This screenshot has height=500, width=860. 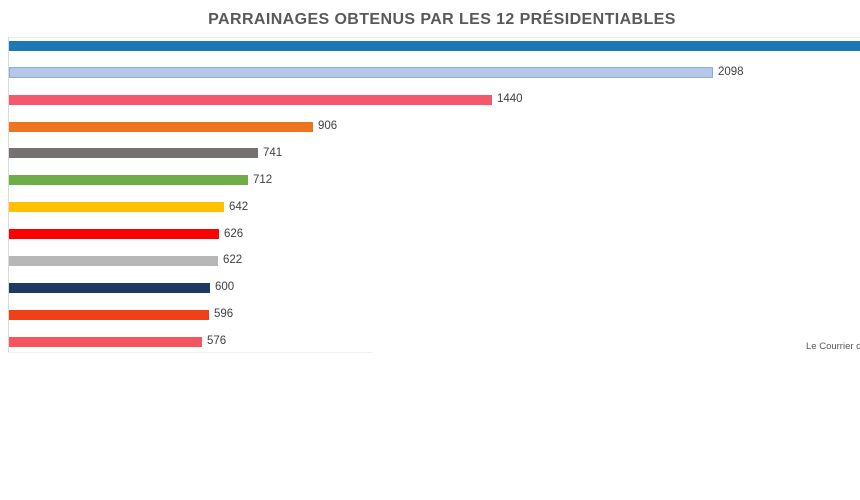 What do you see at coordinates (224, 314) in the screenshot?
I see `bar-value-label: 596` at bounding box center [224, 314].